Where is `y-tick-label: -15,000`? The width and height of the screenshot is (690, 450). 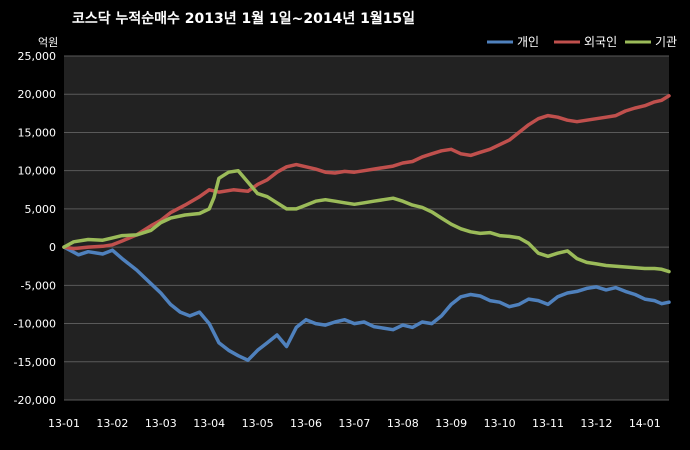 y-tick-label: -15,000 is located at coordinates (35, 362).